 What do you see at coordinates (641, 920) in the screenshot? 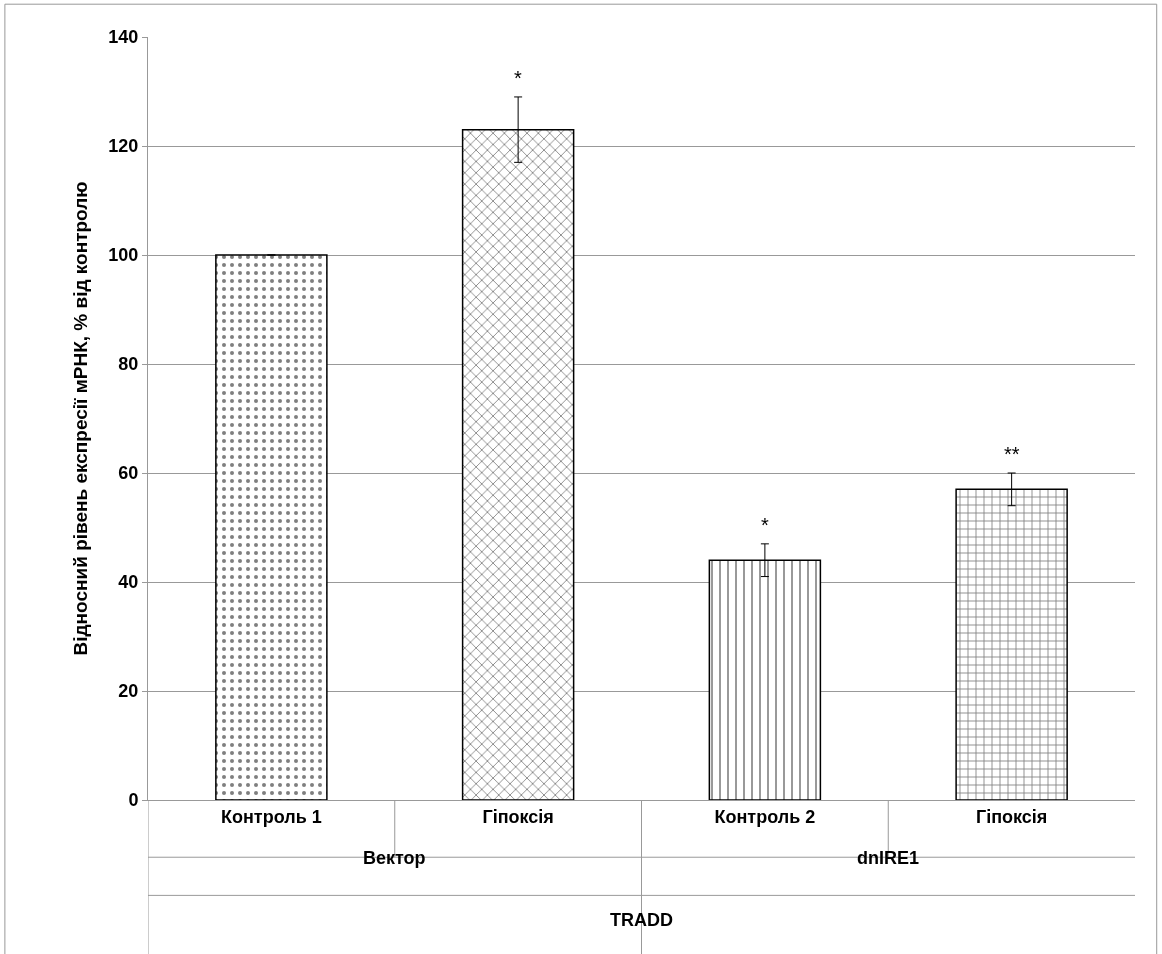
I see `text: TRADD` at bounding box center [641, 920].